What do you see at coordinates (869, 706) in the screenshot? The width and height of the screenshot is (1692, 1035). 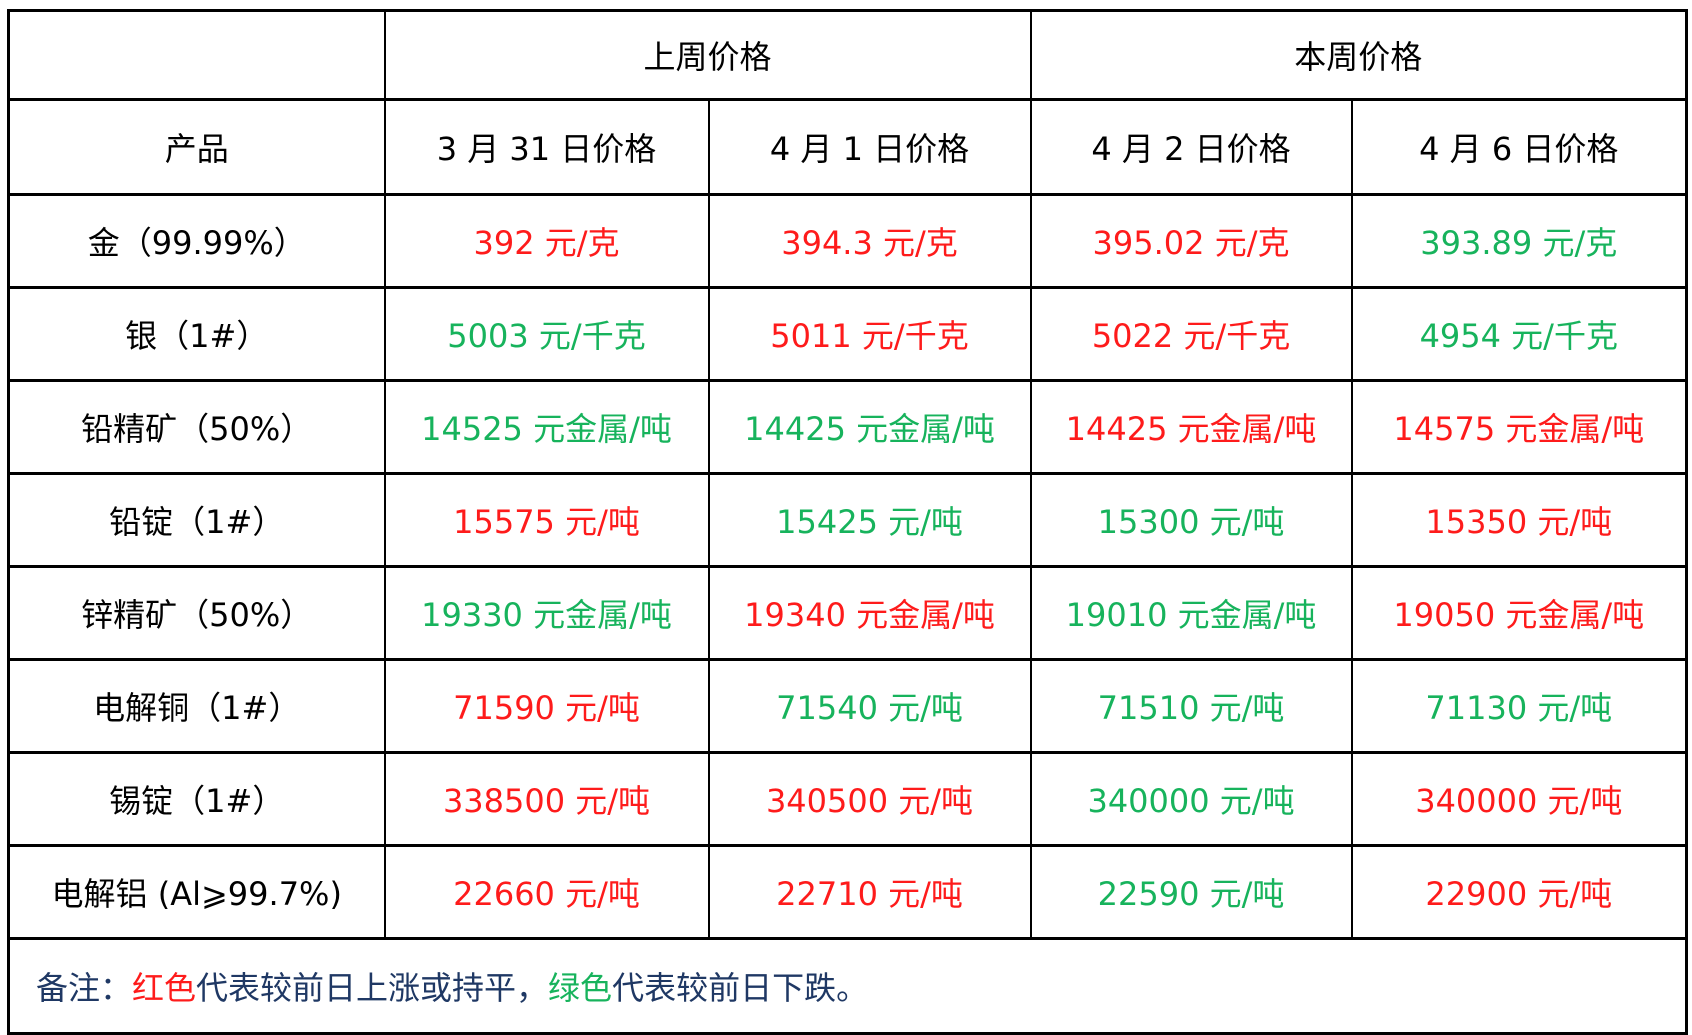 I see `price-cell: 71540 元/吨` at bounding box center [869, 706].